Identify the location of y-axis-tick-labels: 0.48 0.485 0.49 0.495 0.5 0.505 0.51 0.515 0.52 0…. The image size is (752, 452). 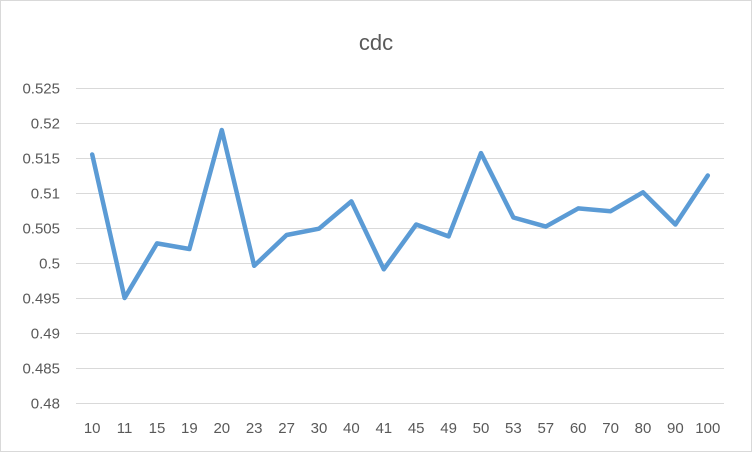
(41, 247).